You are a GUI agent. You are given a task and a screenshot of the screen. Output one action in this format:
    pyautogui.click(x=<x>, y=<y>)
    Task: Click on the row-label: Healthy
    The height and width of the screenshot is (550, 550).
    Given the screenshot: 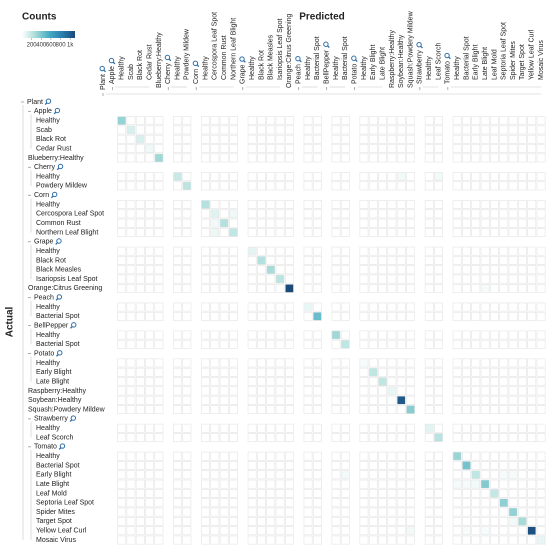 What is the action you would take?
    pyautogui.click(x=48, y=204)
    